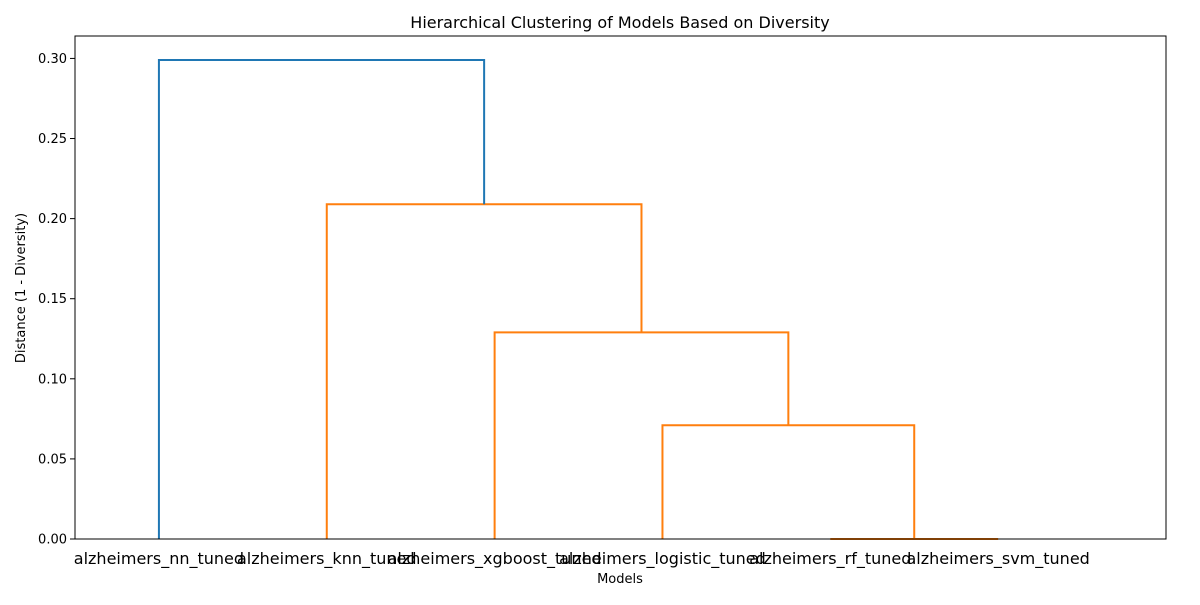 The height and width of the screenshot is (605, 1200). Describe the element at coordinates (52, 379) in the screenshot. I see `y-tick-label: 0.10` at that location.